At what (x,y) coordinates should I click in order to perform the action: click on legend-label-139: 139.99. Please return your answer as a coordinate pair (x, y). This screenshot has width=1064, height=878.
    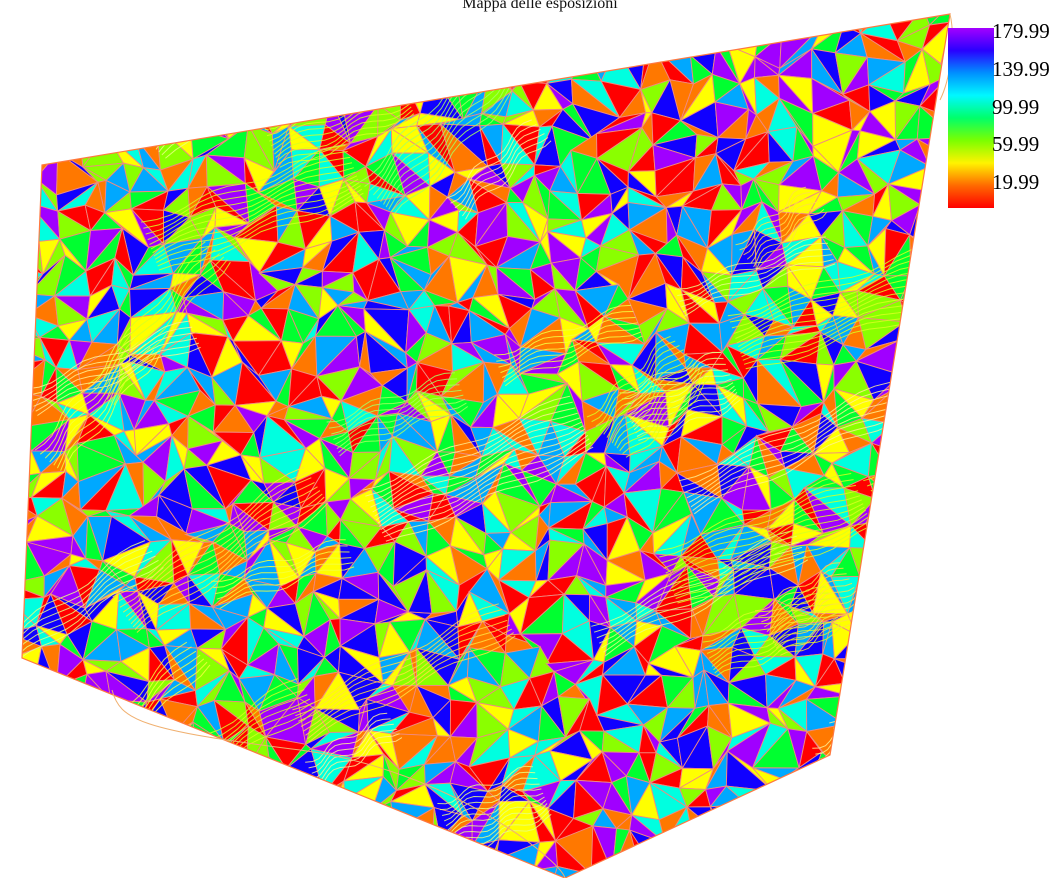
    Looking at the image, I should click on (1021, 69).